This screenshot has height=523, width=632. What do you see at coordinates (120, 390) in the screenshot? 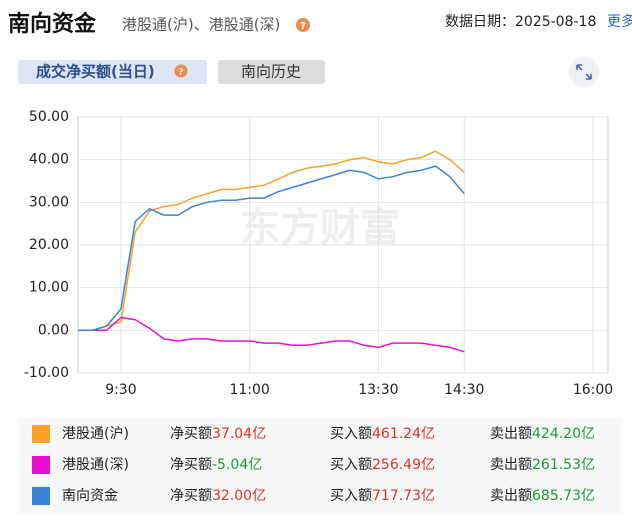
I see `x-tick-label: 9:30` at bounding box center [120, 390].